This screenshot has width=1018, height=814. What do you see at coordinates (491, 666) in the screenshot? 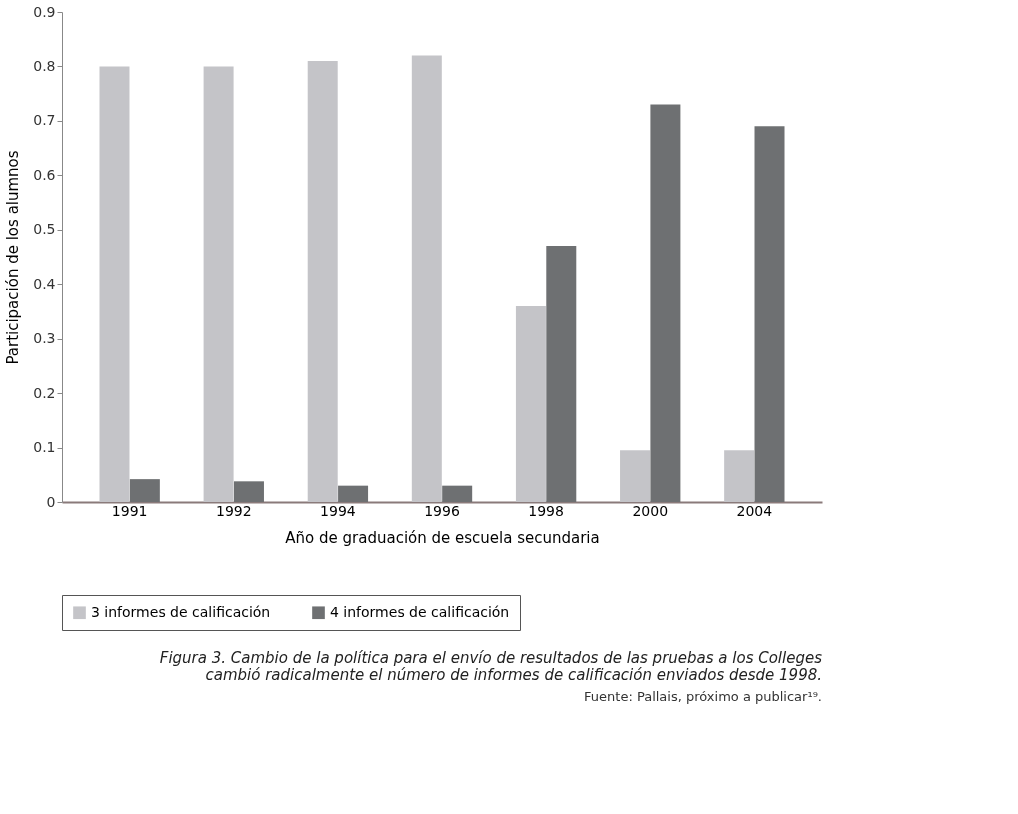
I see `text: Figura 3. Cambio de la política para el envío de resultados de las pruebas a los Colleges cambió radicalmente el número de informes de calificación enviados desde 1998.` at bounding box center [491, 666].